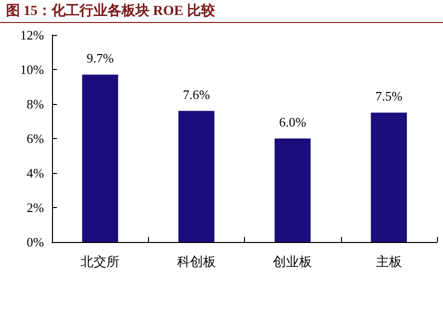 The image size is (443, 325). Describe the element at coordinates (100, 262) in the screenshot. I see `x-tick-label: 北交所` at that location.